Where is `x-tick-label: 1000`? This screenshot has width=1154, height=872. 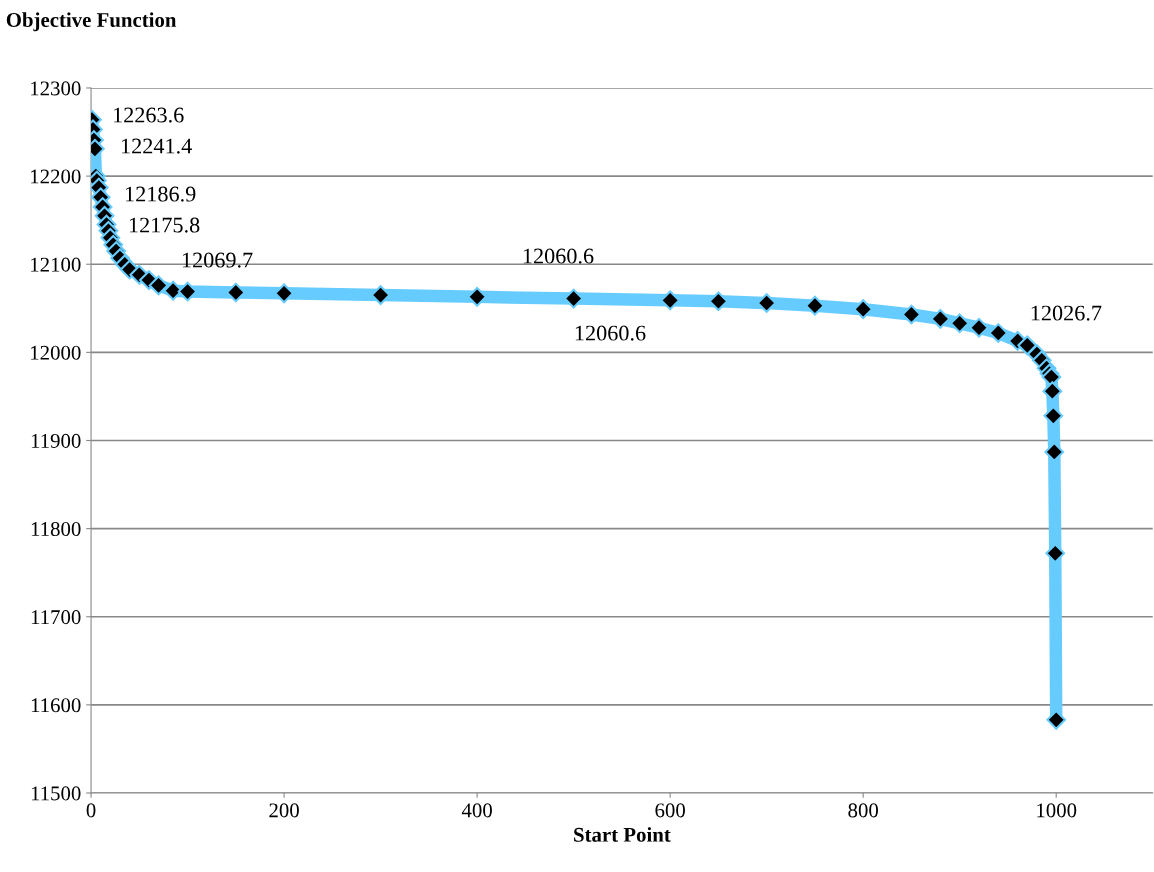 x-tick-label: 1000 is located at coordinates (1057, 810).